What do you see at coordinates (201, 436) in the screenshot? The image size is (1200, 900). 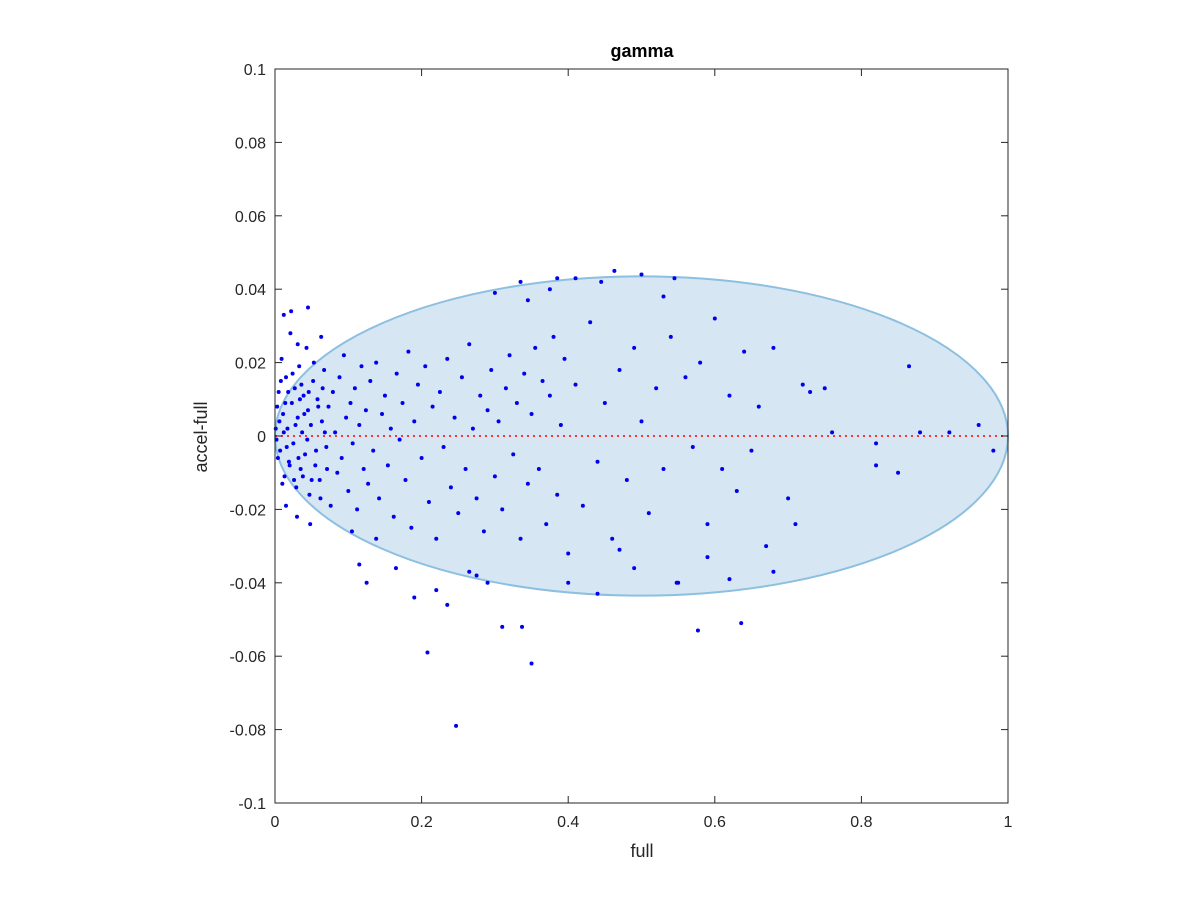 I see `y-axis-label: accel-full` at bounding box center [201, 436].